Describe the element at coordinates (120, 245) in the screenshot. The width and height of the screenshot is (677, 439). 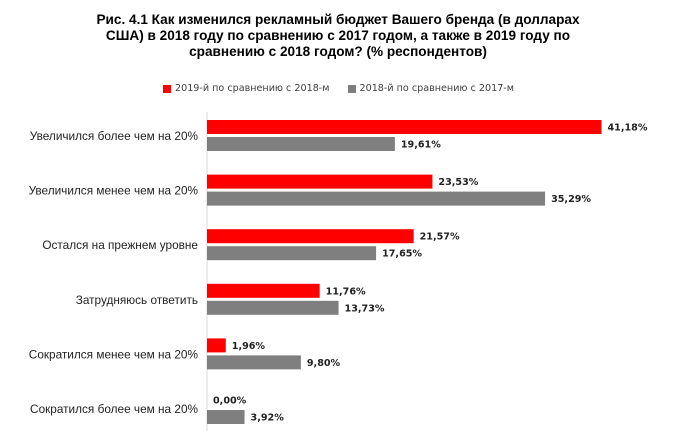
I see `category-label: Остался на прежнем уровне` at that location.